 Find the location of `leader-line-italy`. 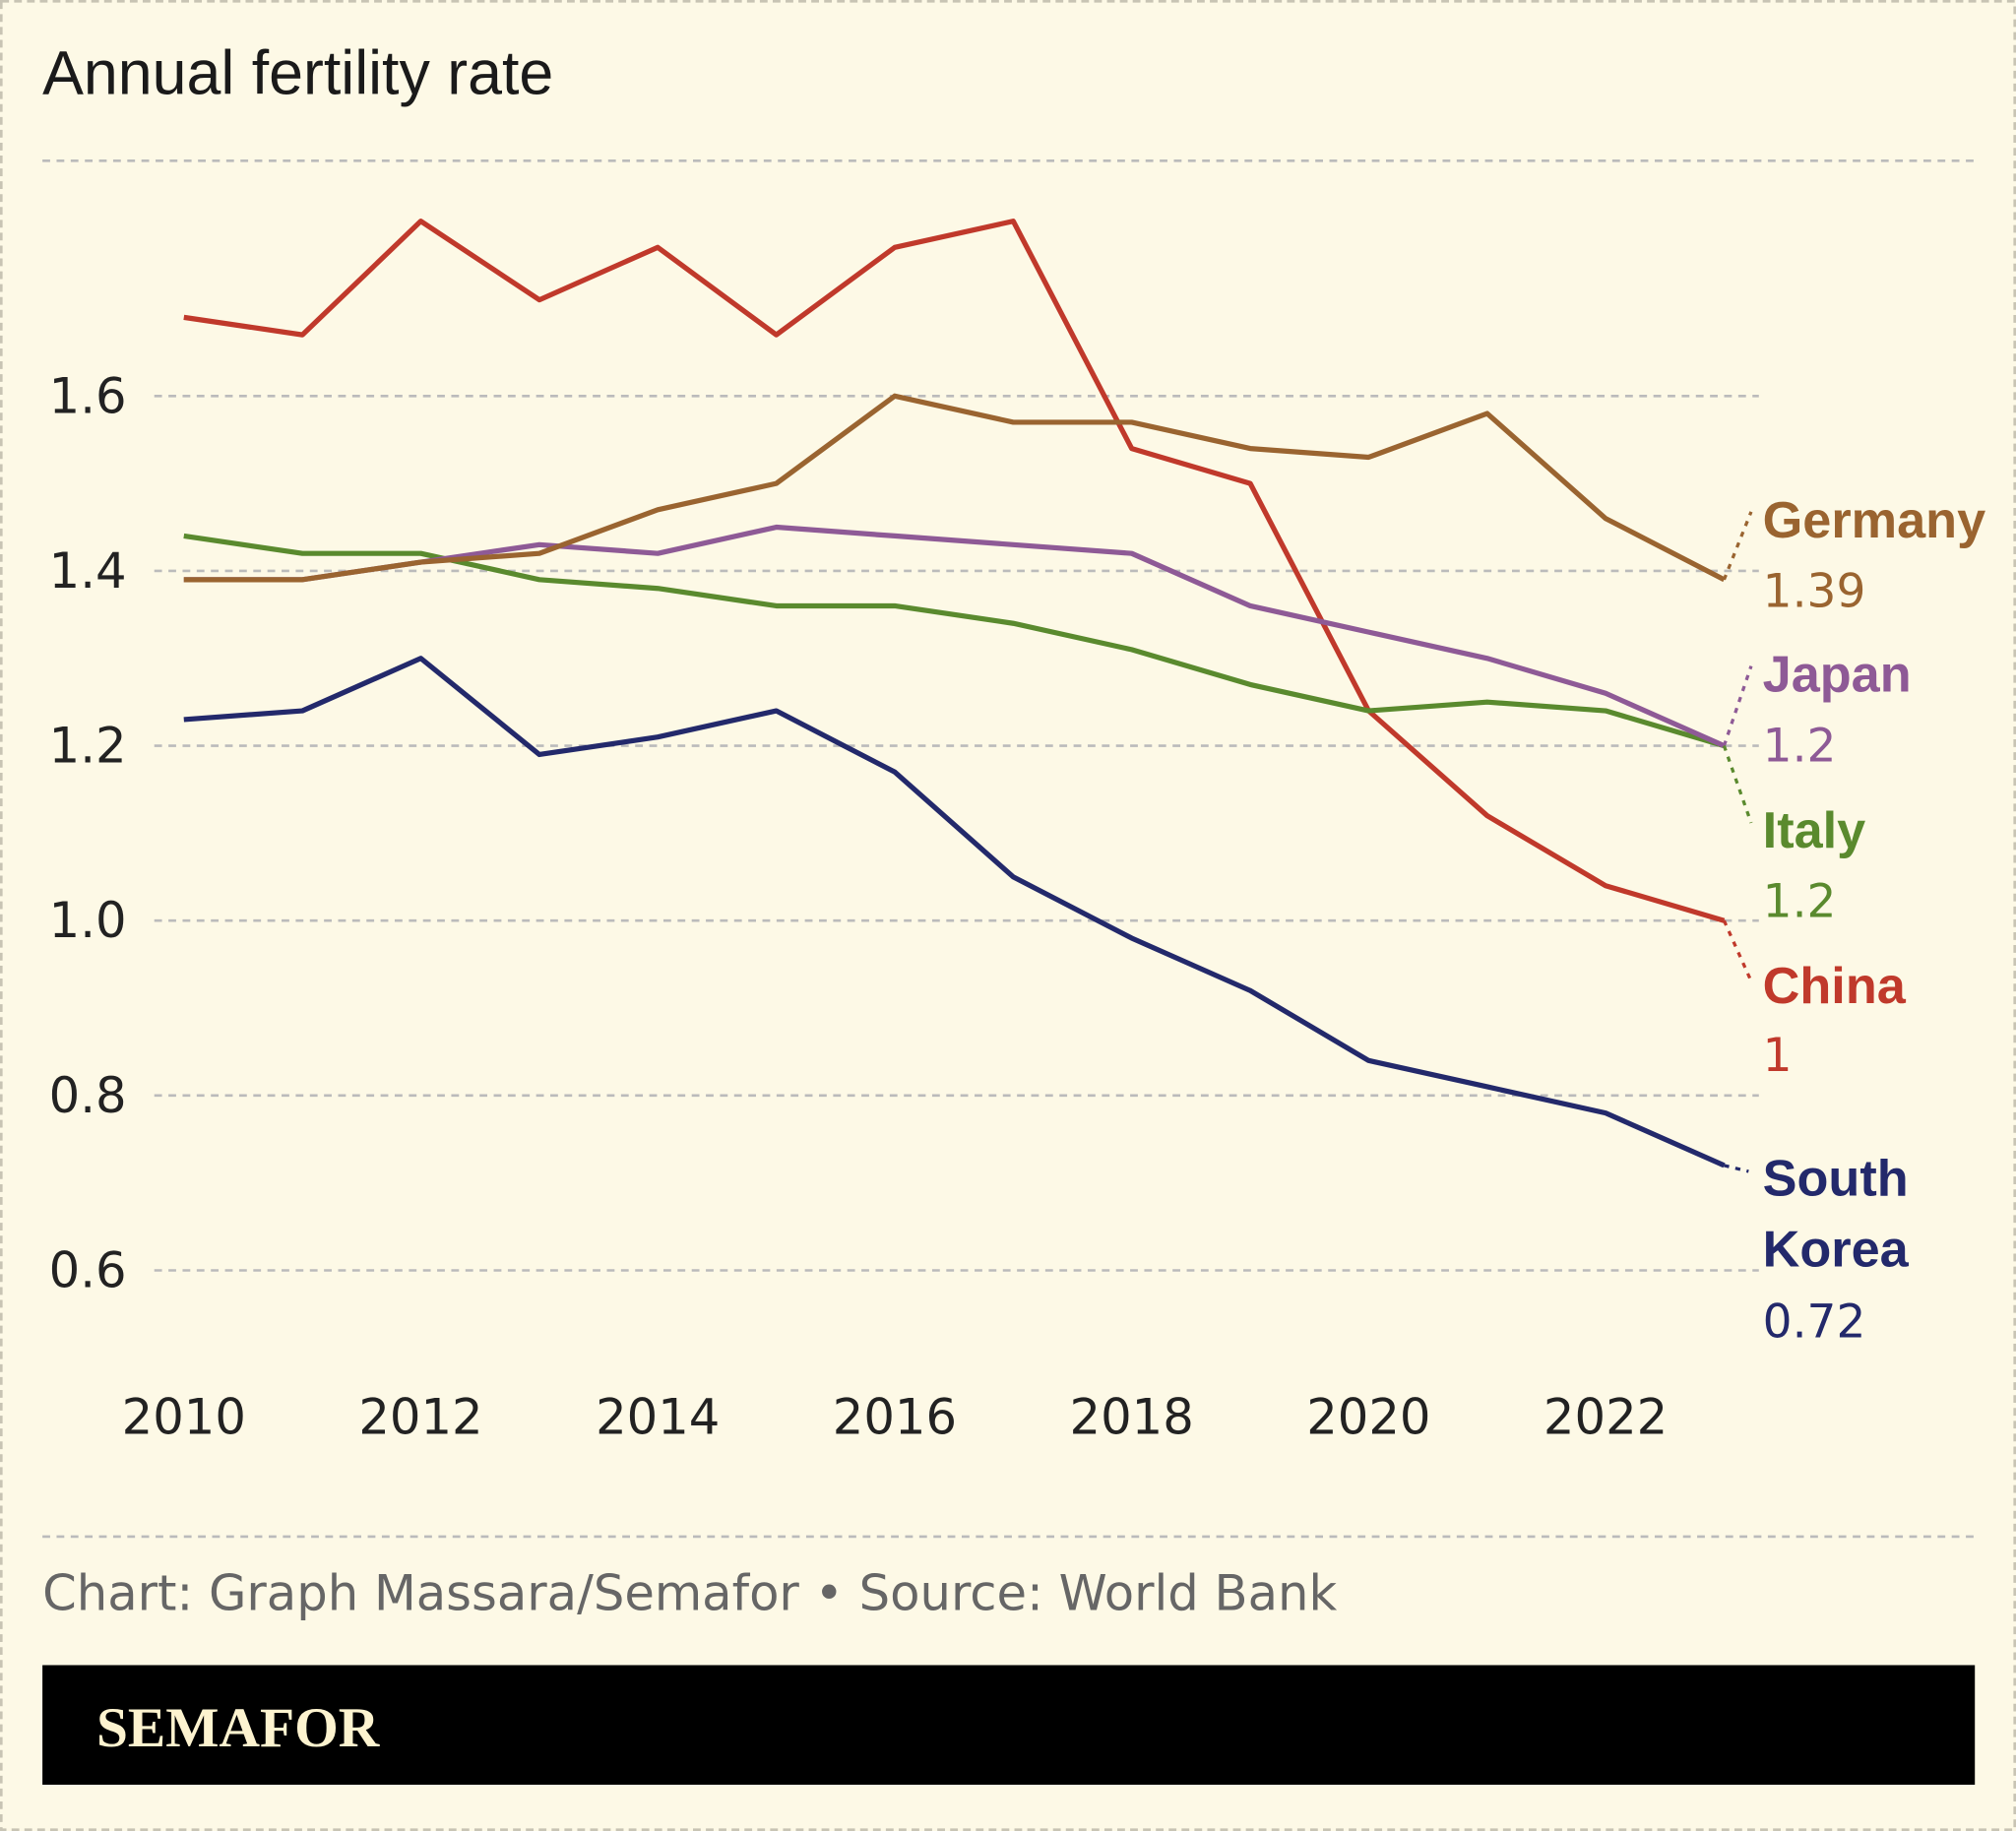

leader-line-italy is located at coordinates (1737, 784).